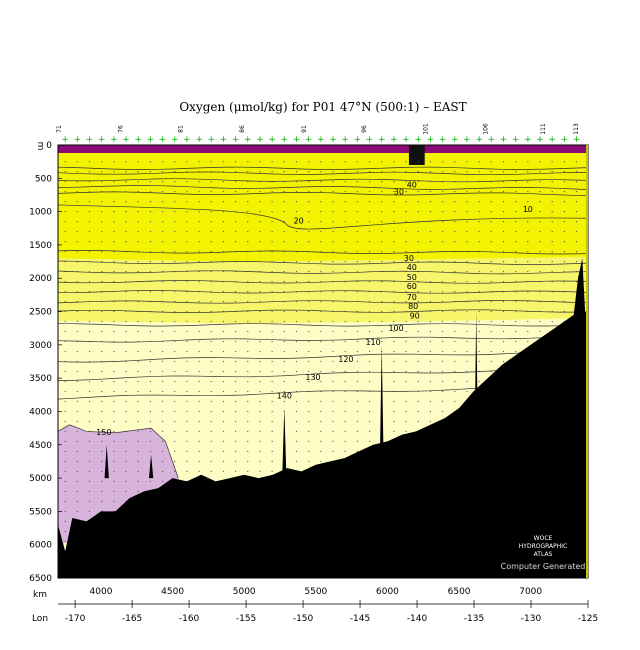  What do you see at coordinates (415, 316) in the screenshot?
I see `contour-label: 90` at bounding box center [415, 316].